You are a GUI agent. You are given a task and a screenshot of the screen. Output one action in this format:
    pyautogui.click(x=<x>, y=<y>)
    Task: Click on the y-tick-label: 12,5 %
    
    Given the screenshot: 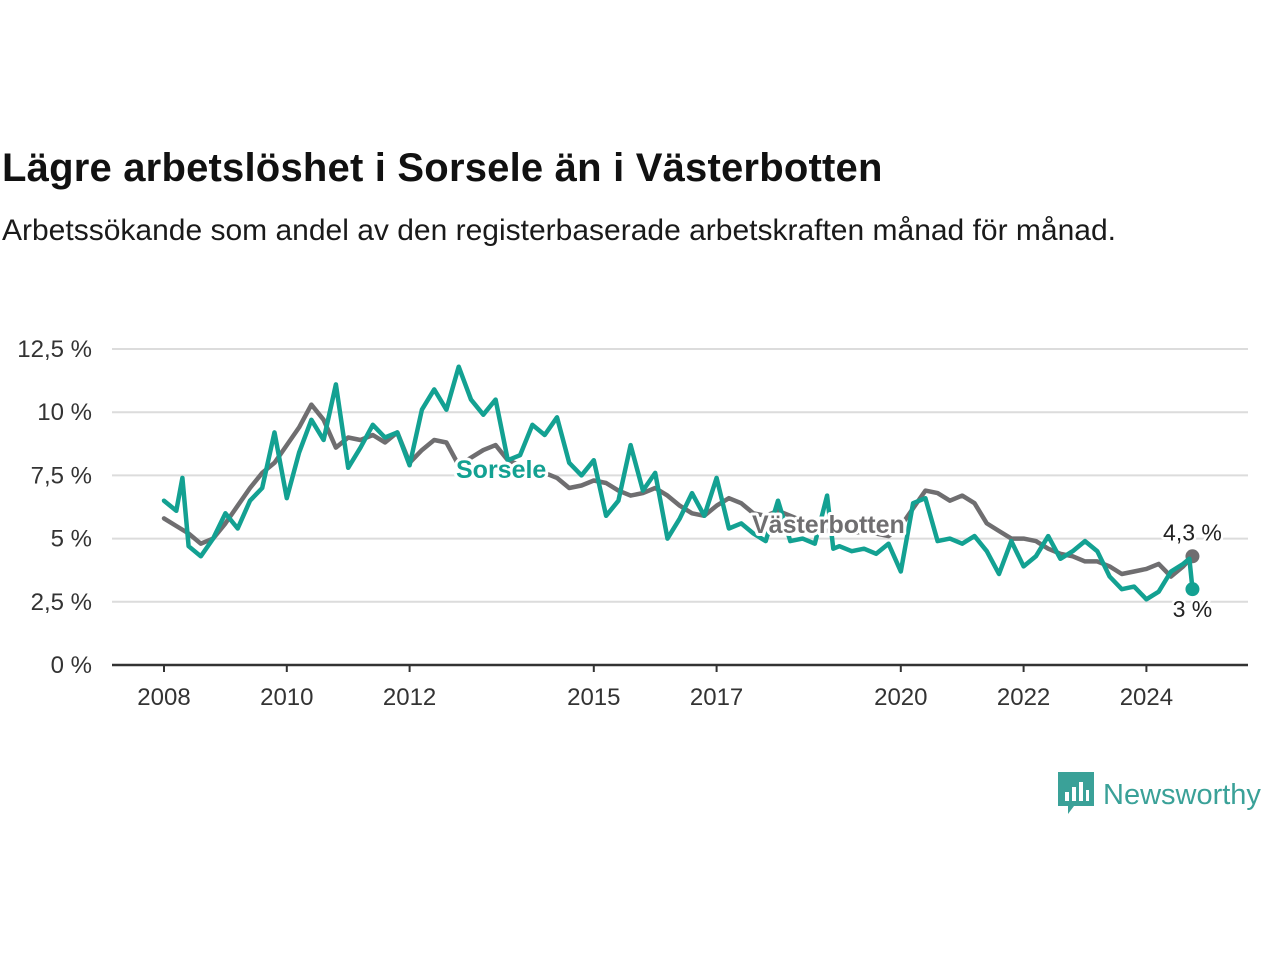 What is the action you would take?
    pyautogui.click(x=54, y=349)
    